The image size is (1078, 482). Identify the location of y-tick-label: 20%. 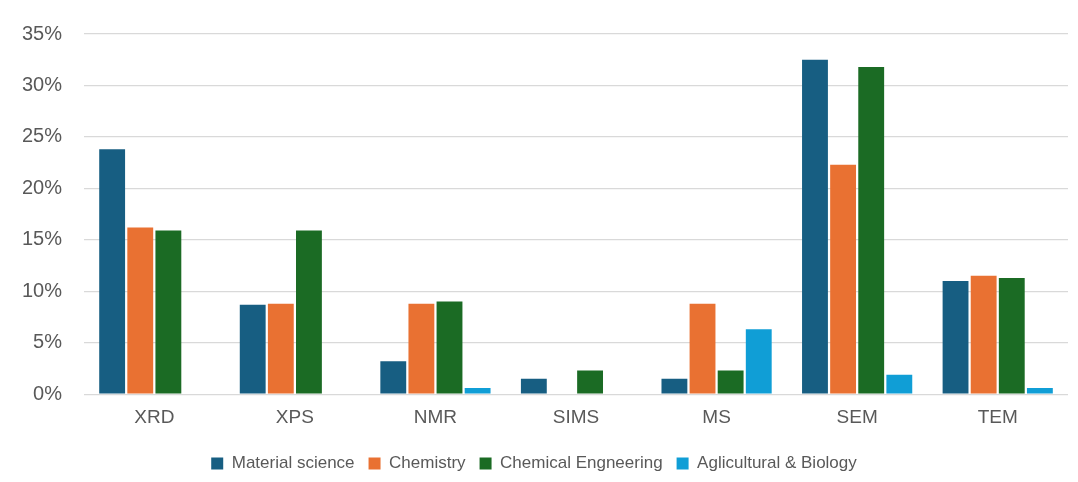
(42, 186).